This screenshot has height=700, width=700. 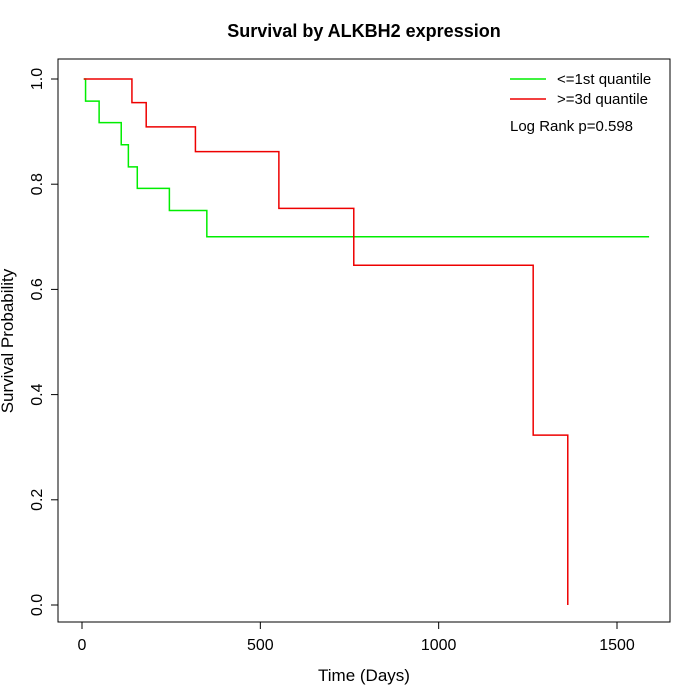 What do you see at coordinates (260, 645) in the screenshot?
I see `x-tick-label: 500` at bounding box center [260, 645].